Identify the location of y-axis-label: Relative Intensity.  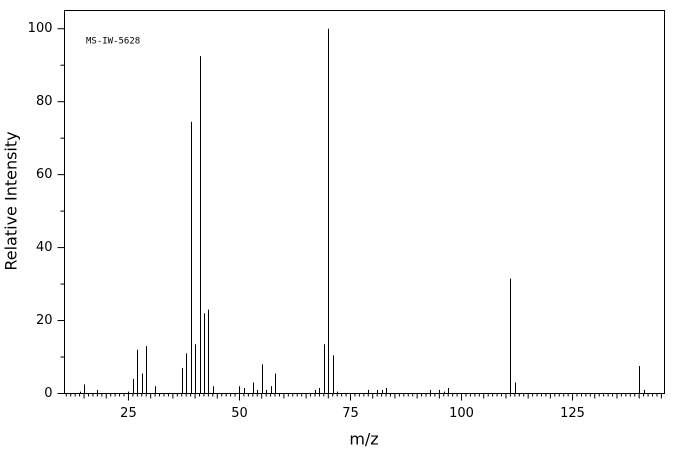
(11, 200).